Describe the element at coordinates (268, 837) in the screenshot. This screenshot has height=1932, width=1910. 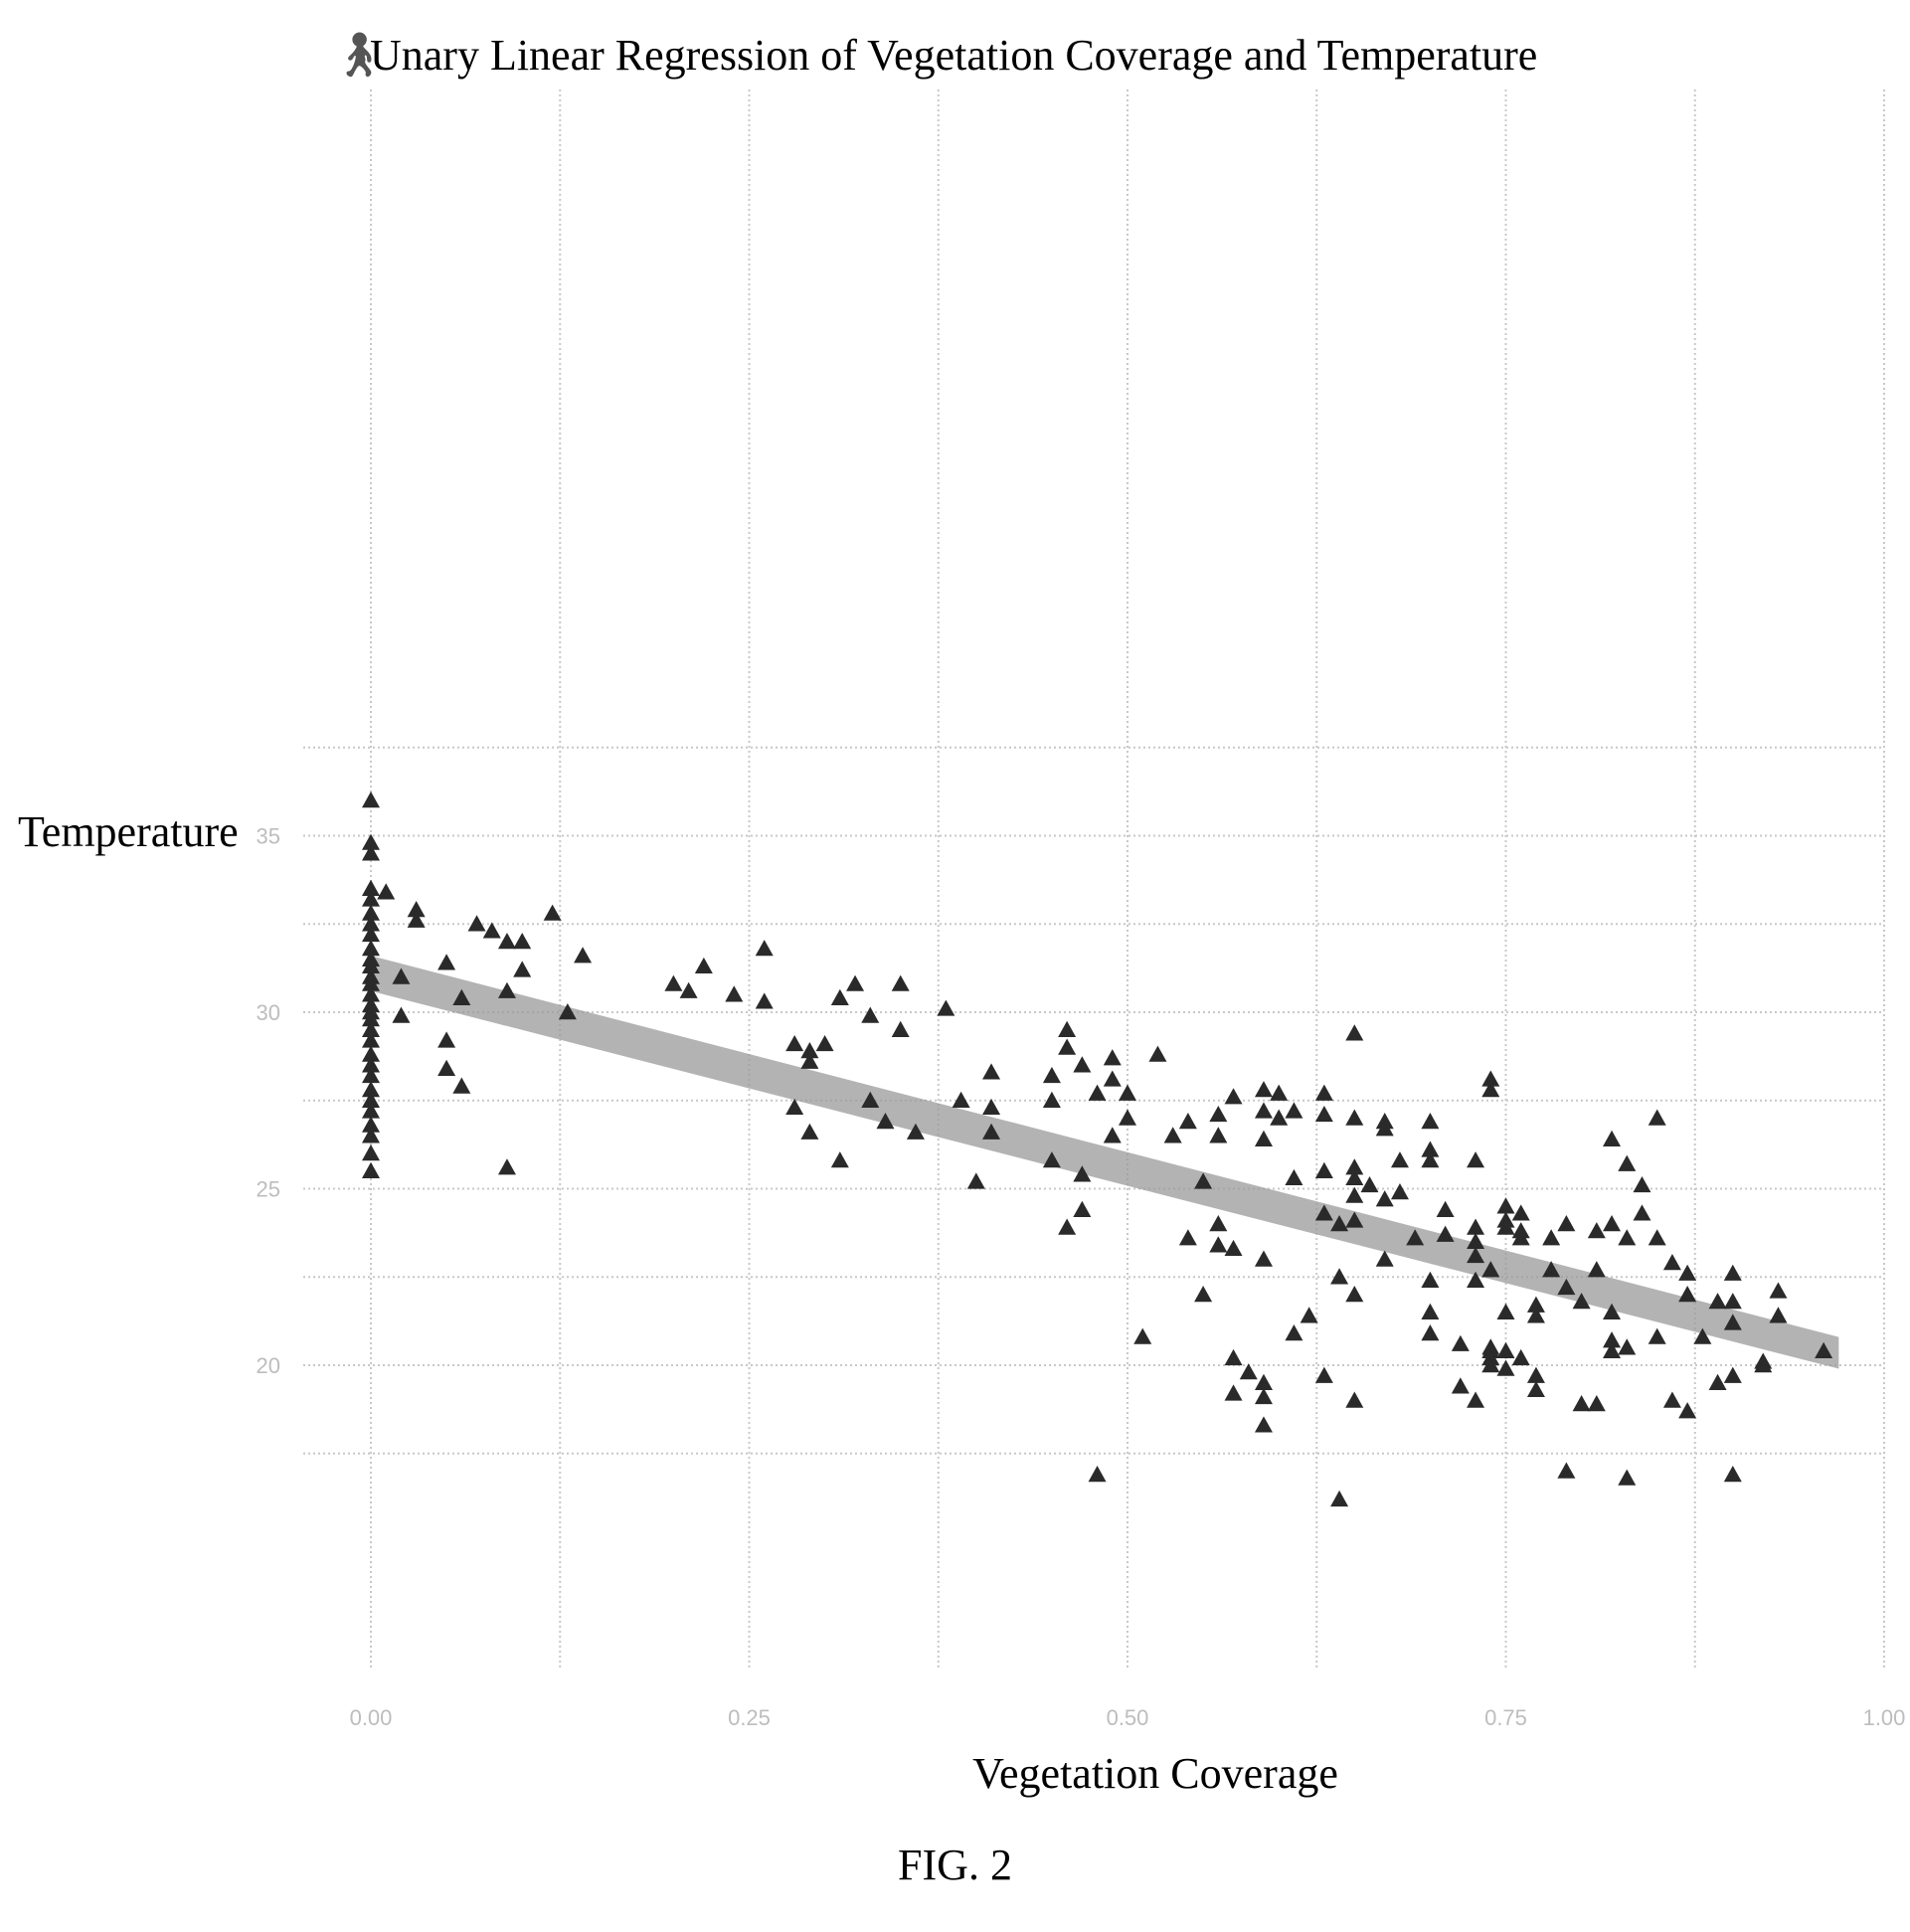
I see `y-tick-label: 35` at that location.